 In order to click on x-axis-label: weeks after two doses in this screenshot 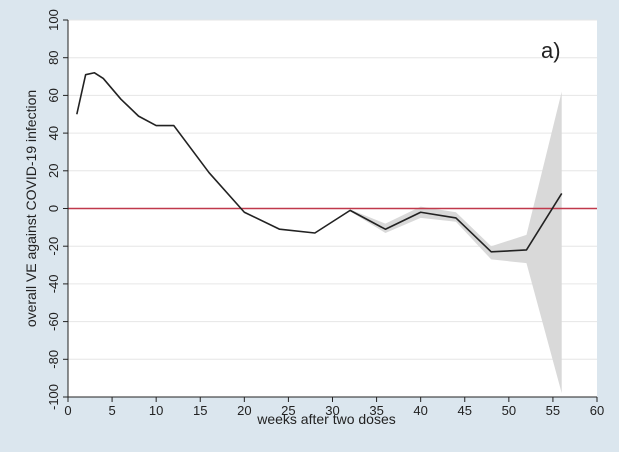, I will do `click(326, 419)`.